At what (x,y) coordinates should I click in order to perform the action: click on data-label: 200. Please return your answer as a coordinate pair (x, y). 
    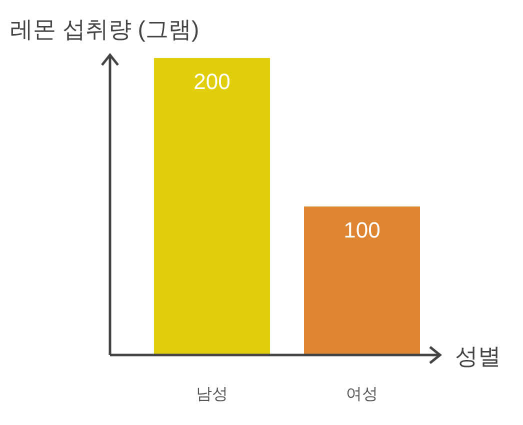
    Looking at the image, I should click on (212, 81).